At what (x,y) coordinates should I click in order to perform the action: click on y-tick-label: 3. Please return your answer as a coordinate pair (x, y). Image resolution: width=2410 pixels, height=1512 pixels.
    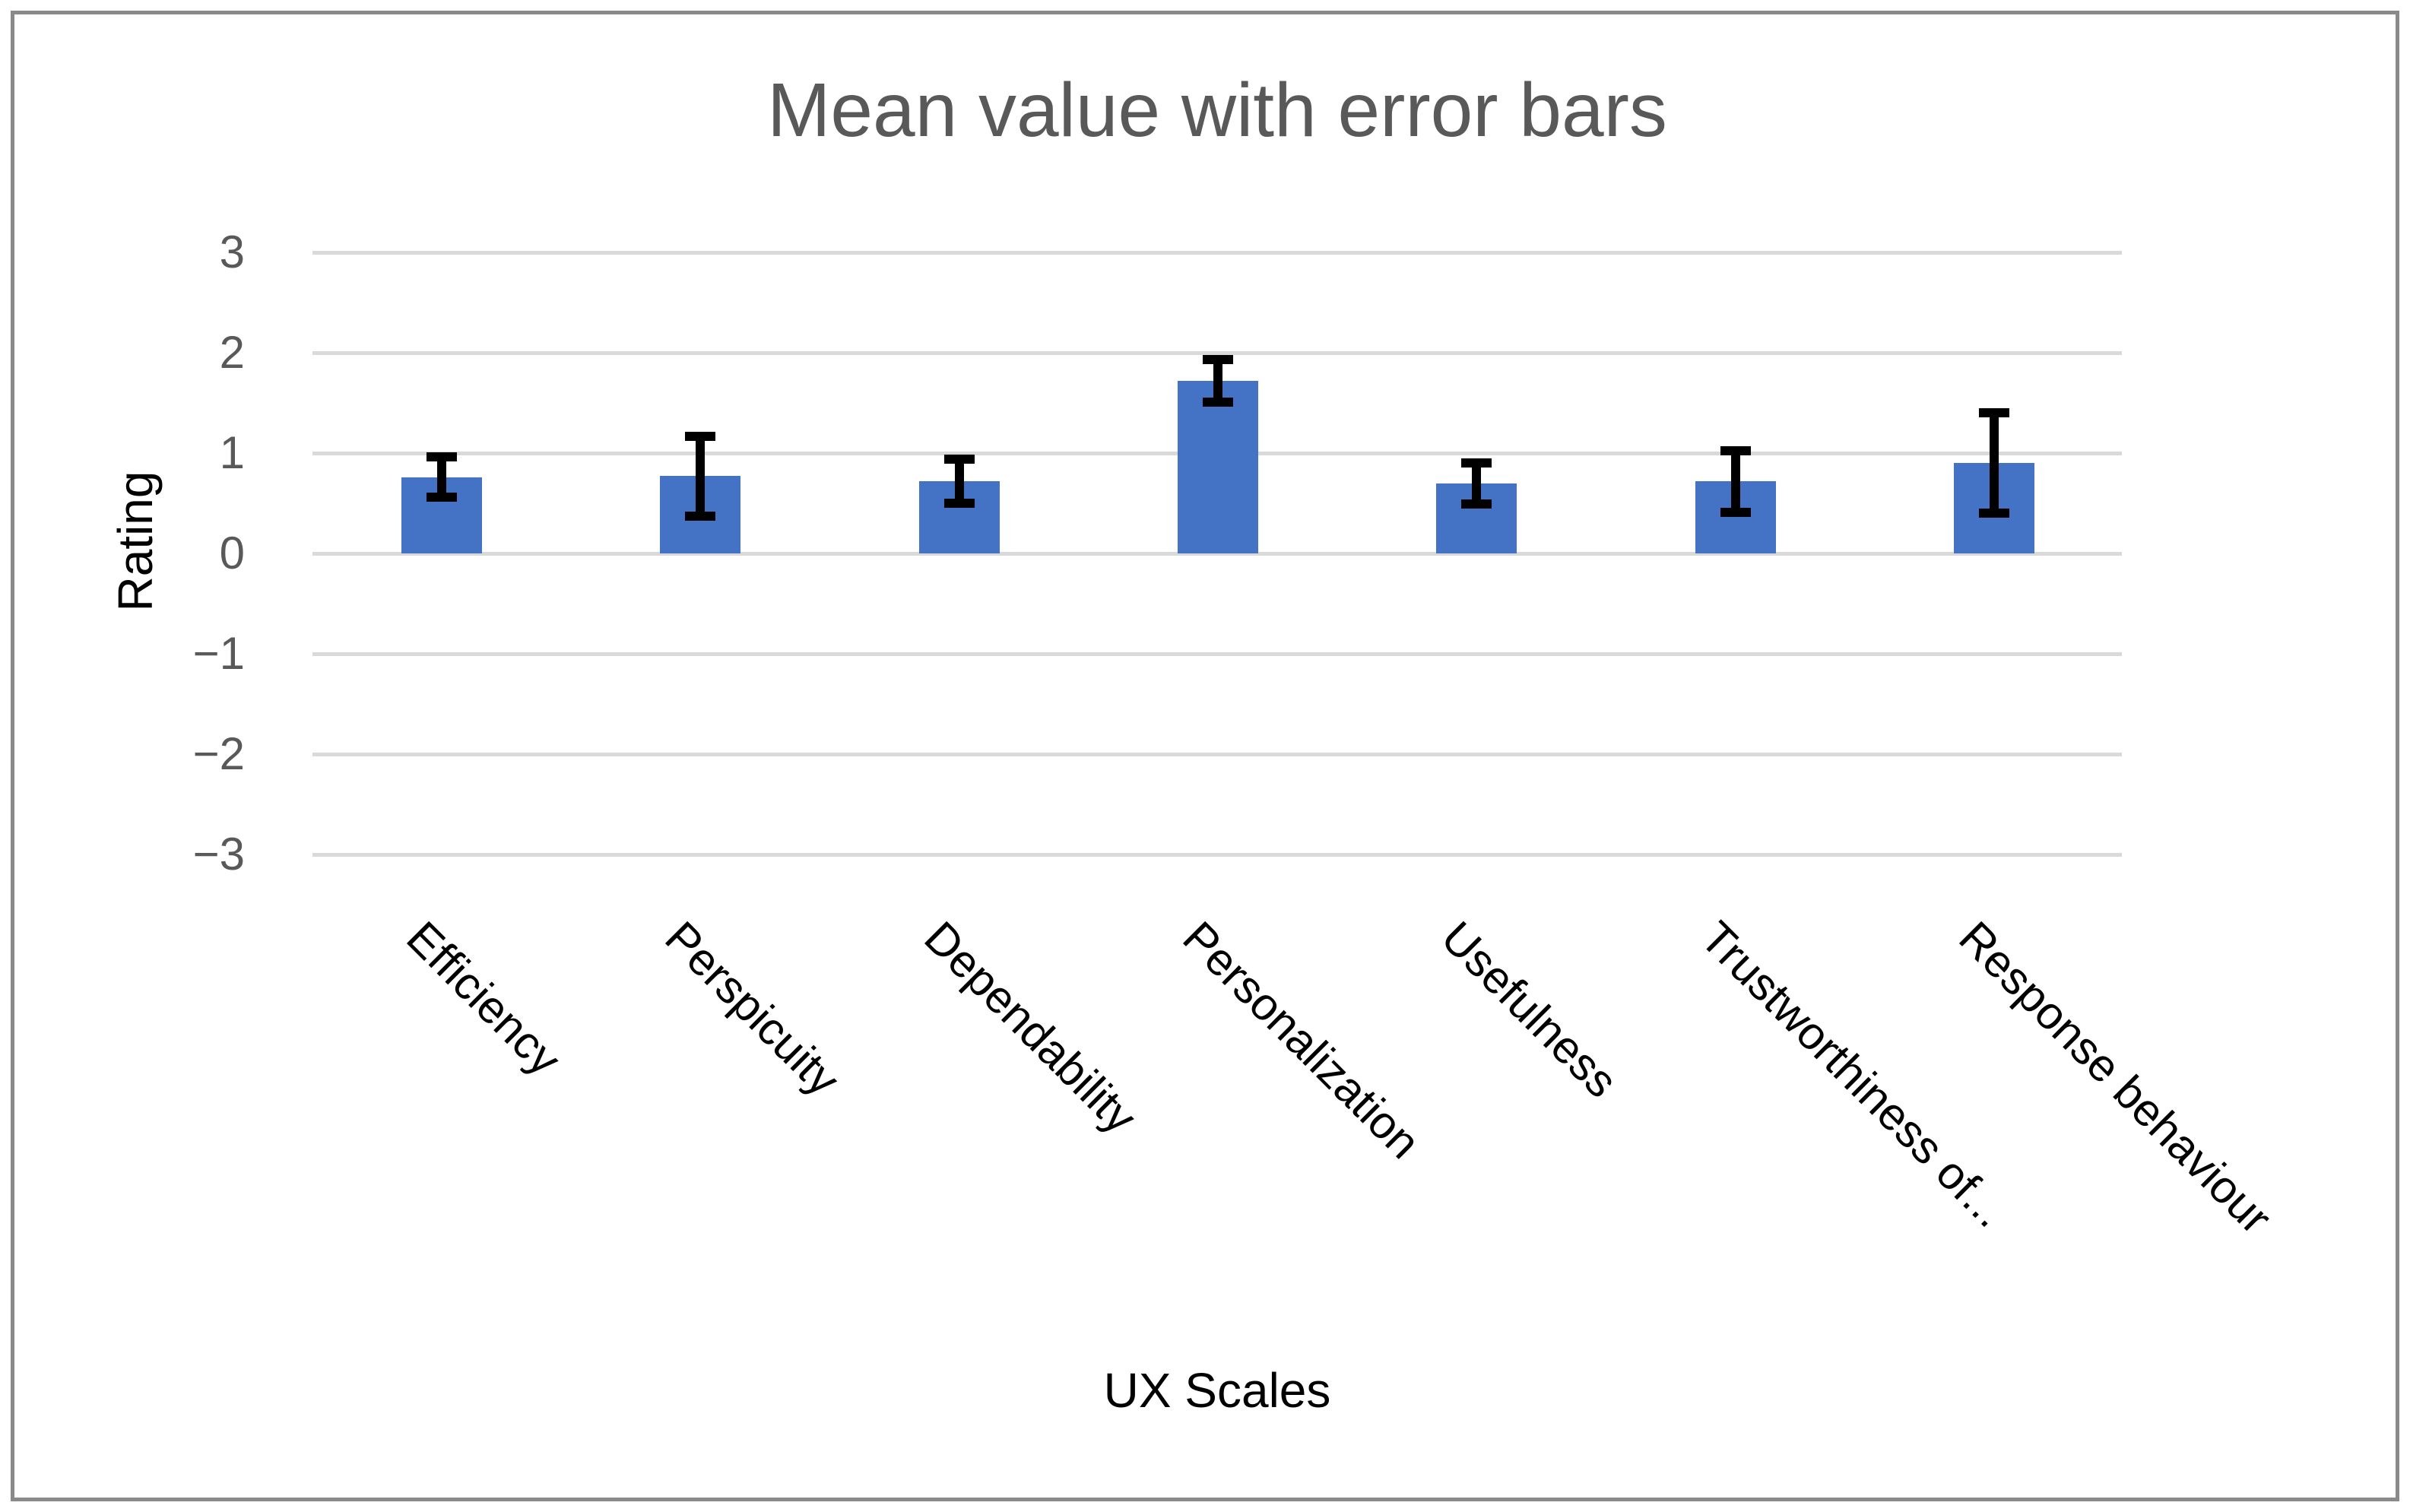
    Looking at the image, I should click on (232, 252).